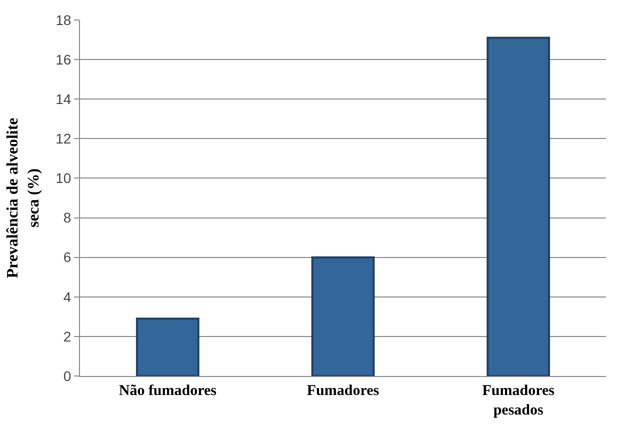 This screenshot has width=626, height=441. Describe the element at coordinates (64, 20) in the screenshot. I see `y-tick-label: 18` at that location.